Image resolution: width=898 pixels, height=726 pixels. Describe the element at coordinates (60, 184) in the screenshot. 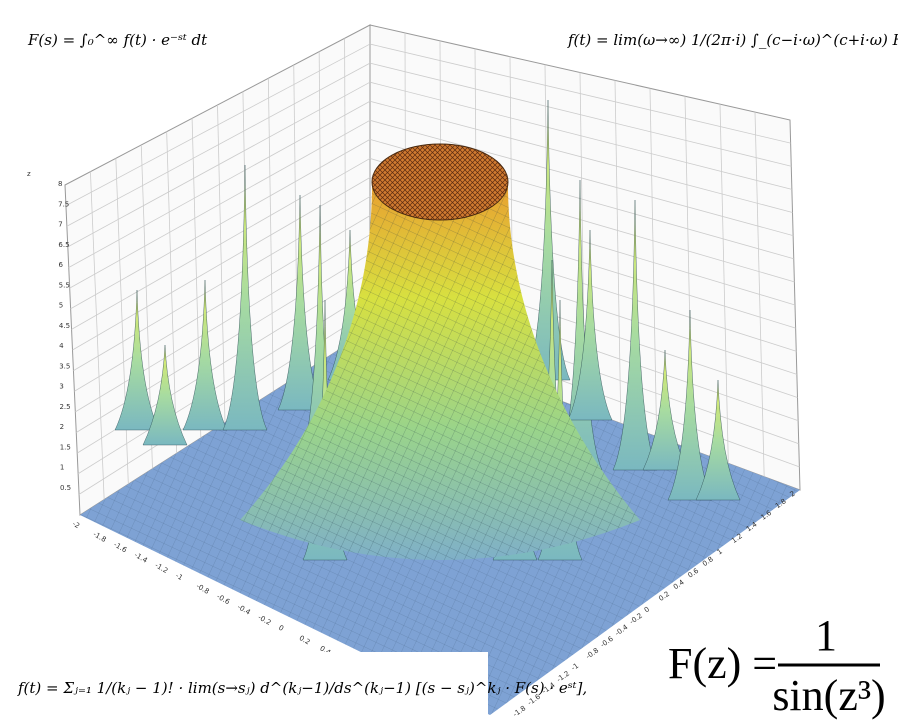

I see `tick-label: 8` at that location.